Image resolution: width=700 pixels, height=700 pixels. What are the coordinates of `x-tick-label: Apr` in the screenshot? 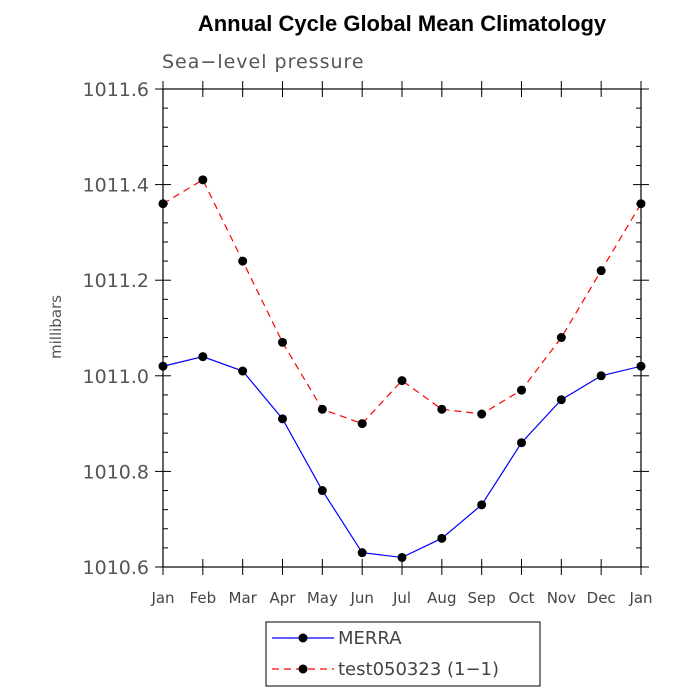 It's located at (283, 598).